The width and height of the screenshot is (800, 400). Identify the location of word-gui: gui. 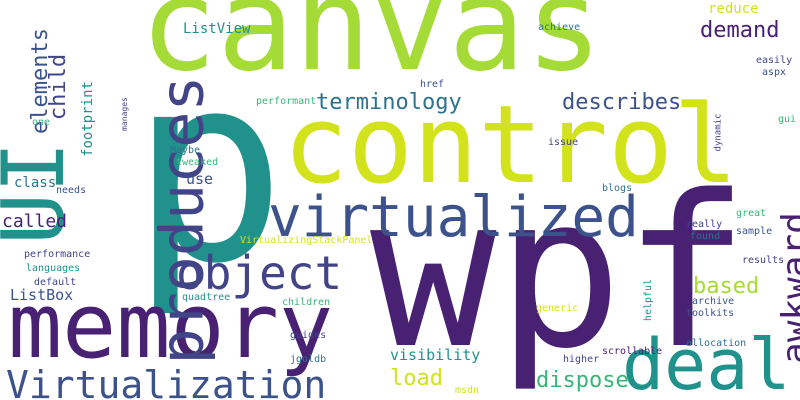
(787, 119).